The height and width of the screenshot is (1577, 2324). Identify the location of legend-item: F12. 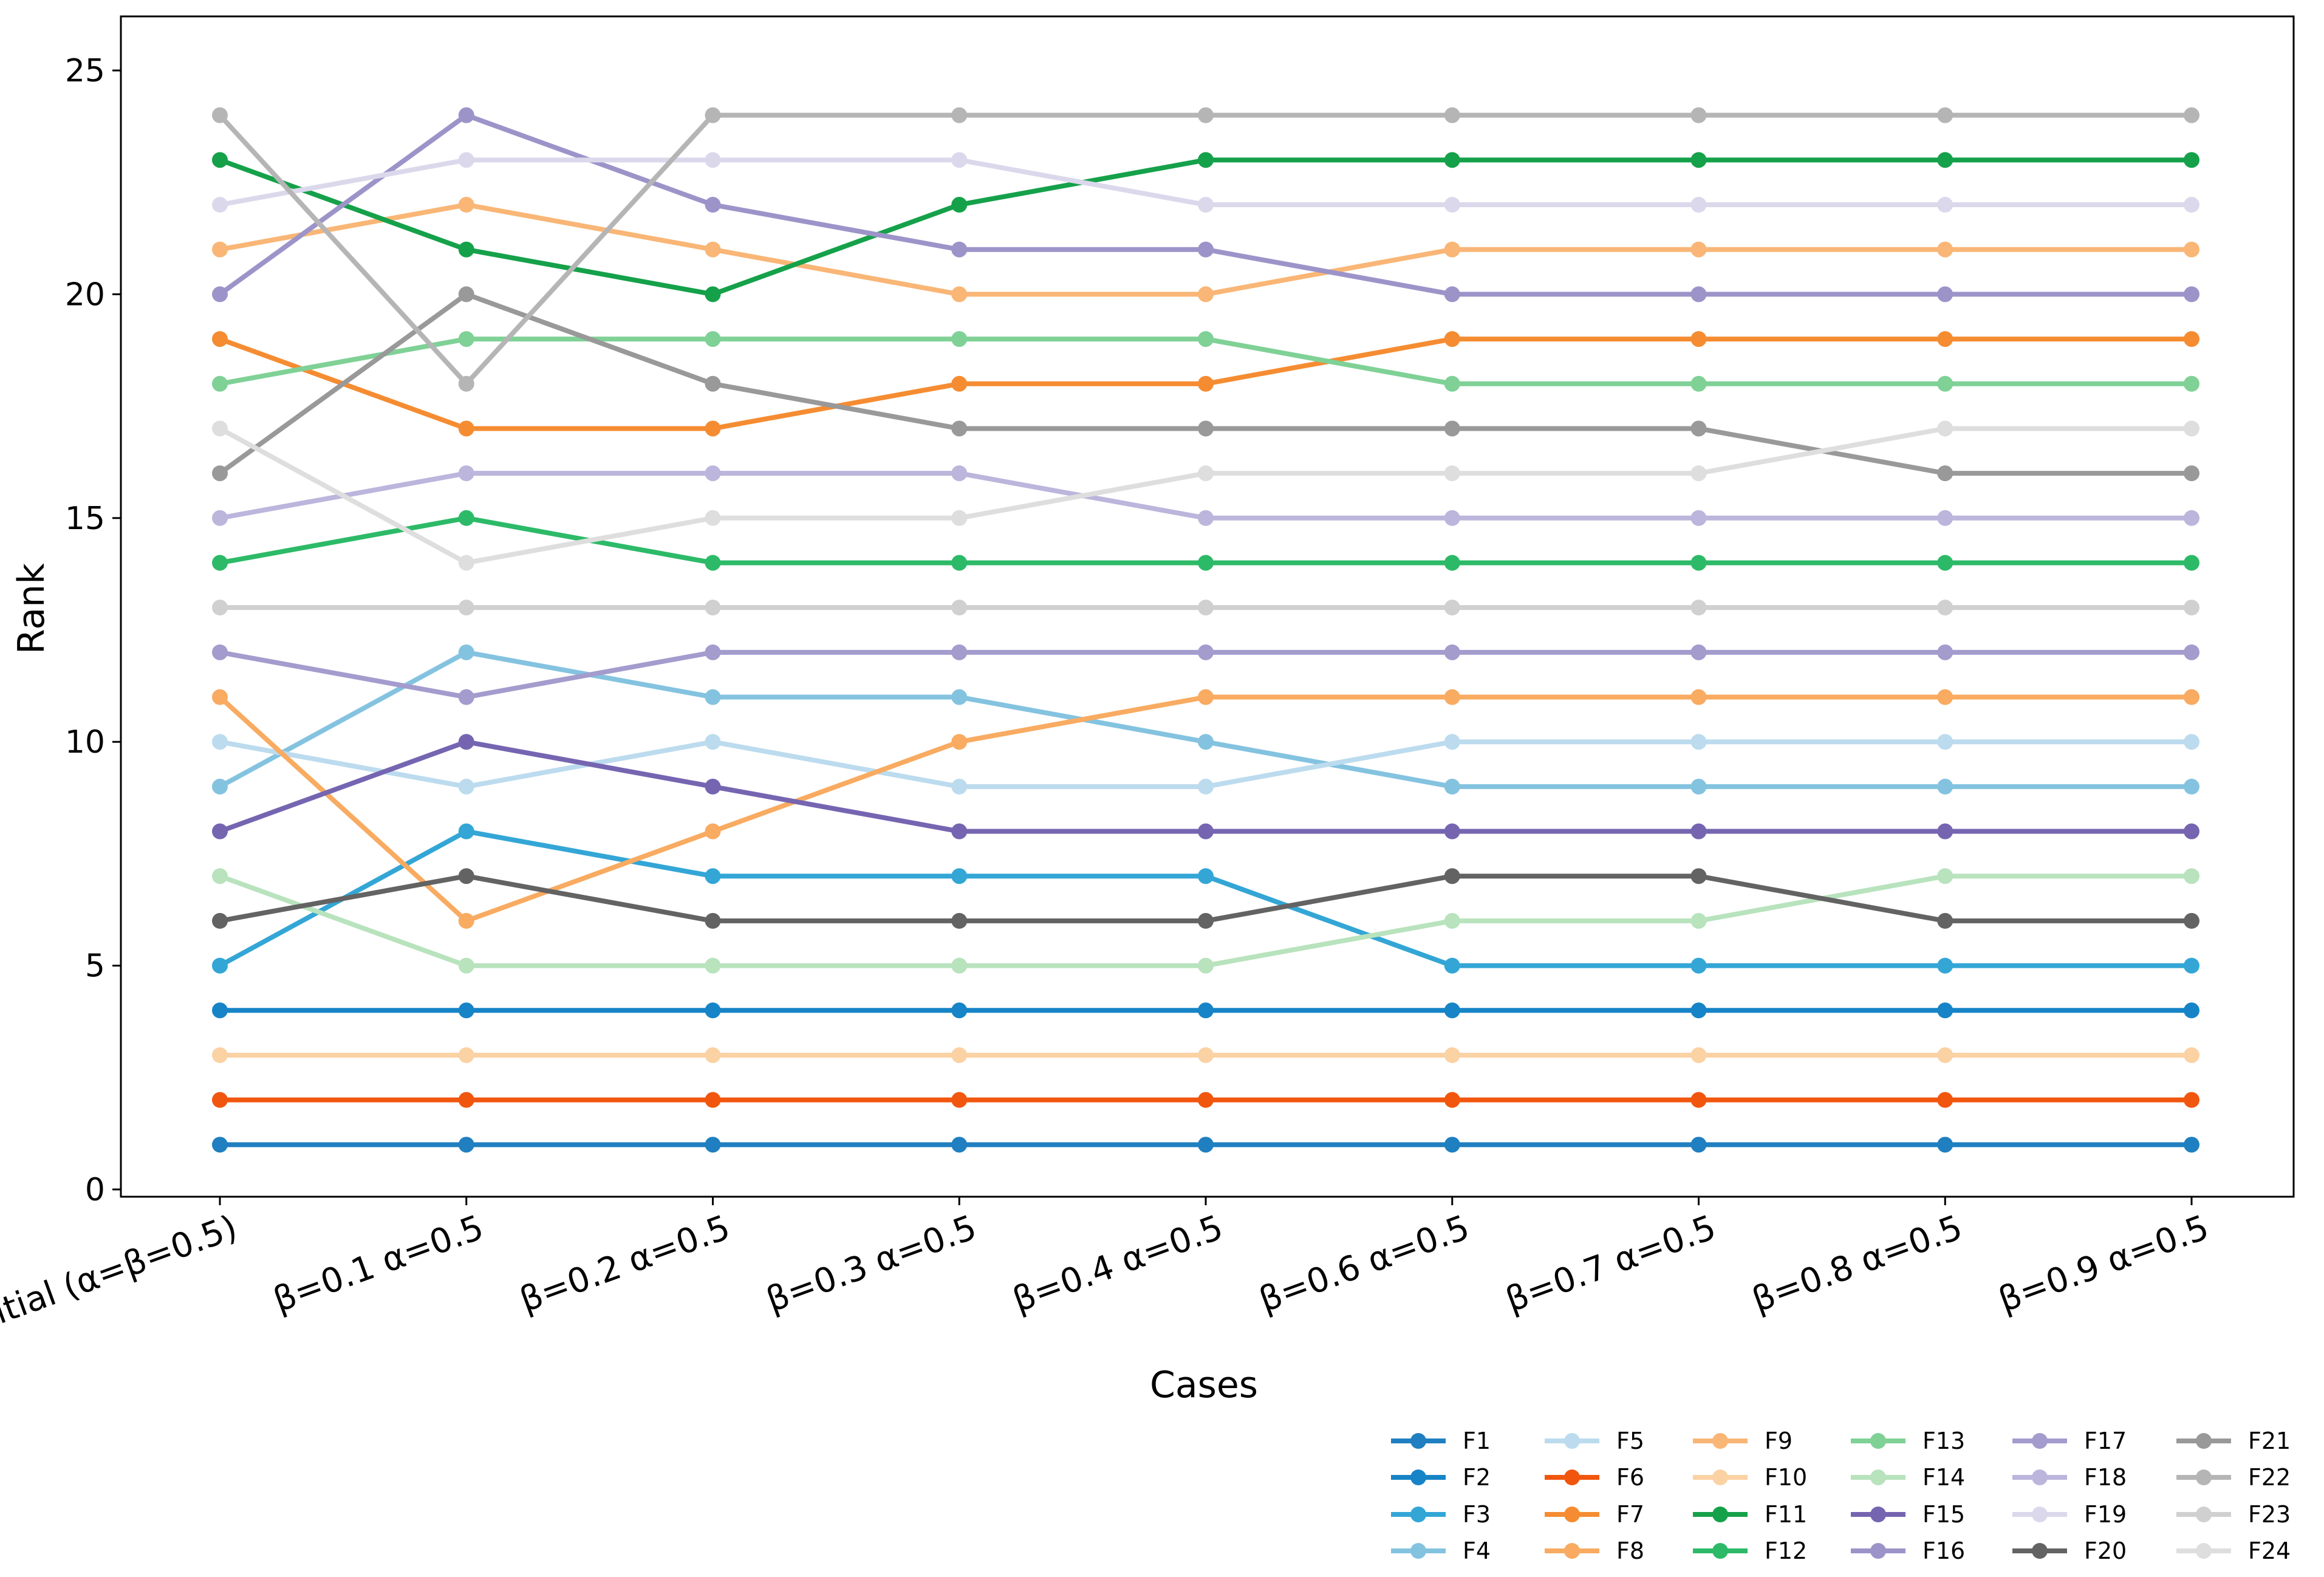
(1750, 1551).